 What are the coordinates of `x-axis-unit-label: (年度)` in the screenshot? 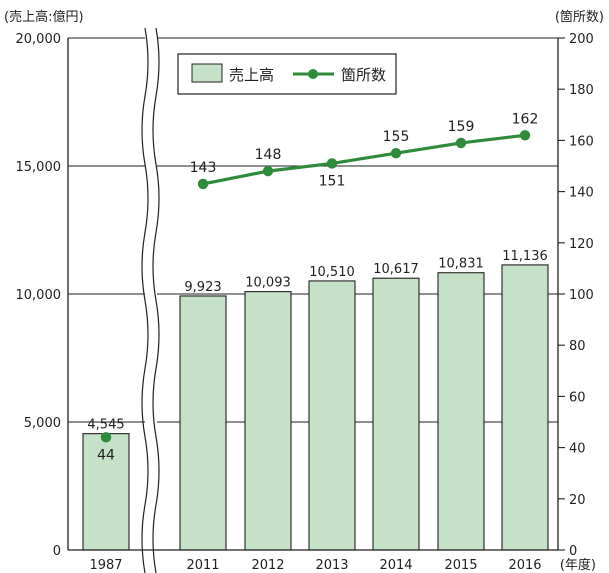 It's located at (578, 565).